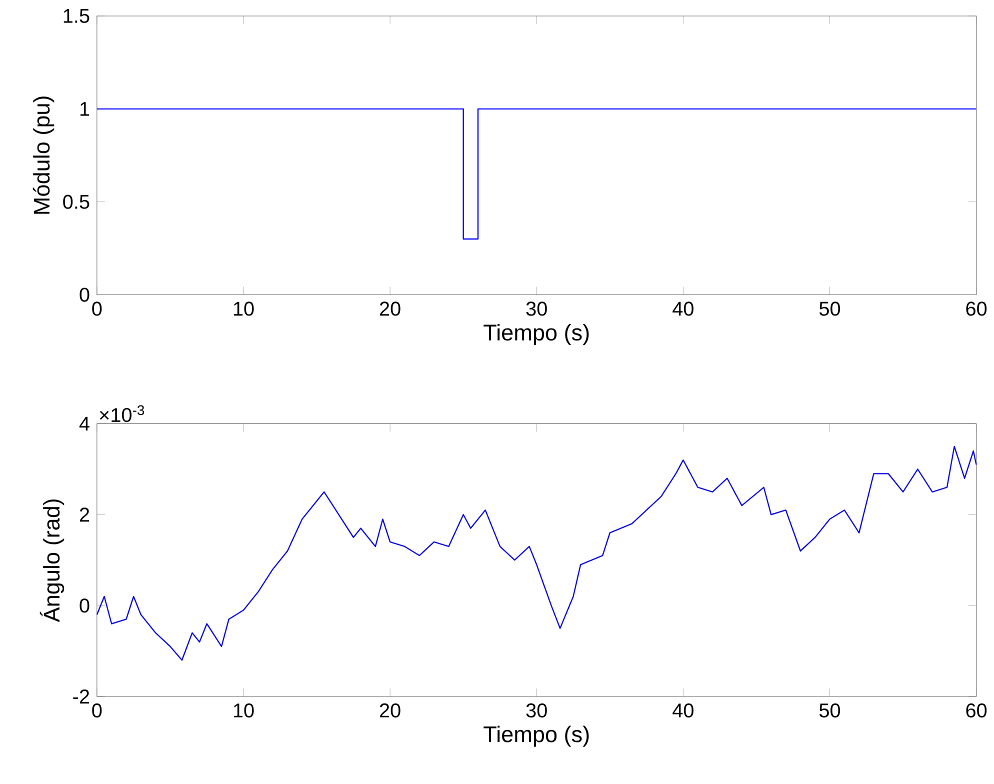 This screenshot has height=784, width=994. What do you see at coordinates (122, 413) in the screenshot?
I see `text: ×10$^{-3}$` at bounding box center [122, 413].